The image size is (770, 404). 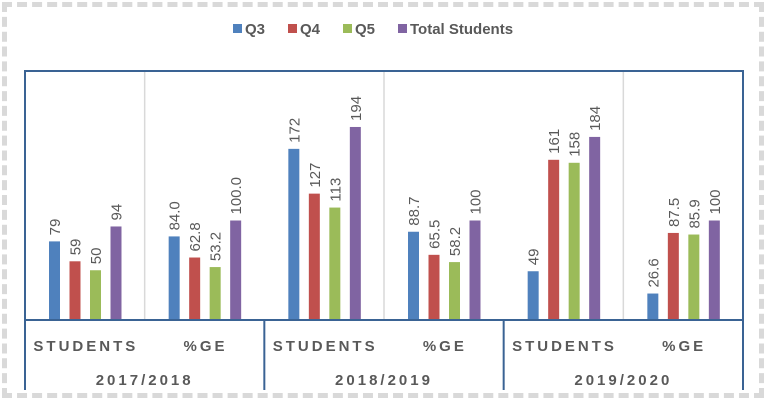 I want to click on year-label: 2019/2020, so click(x=623, y=380).